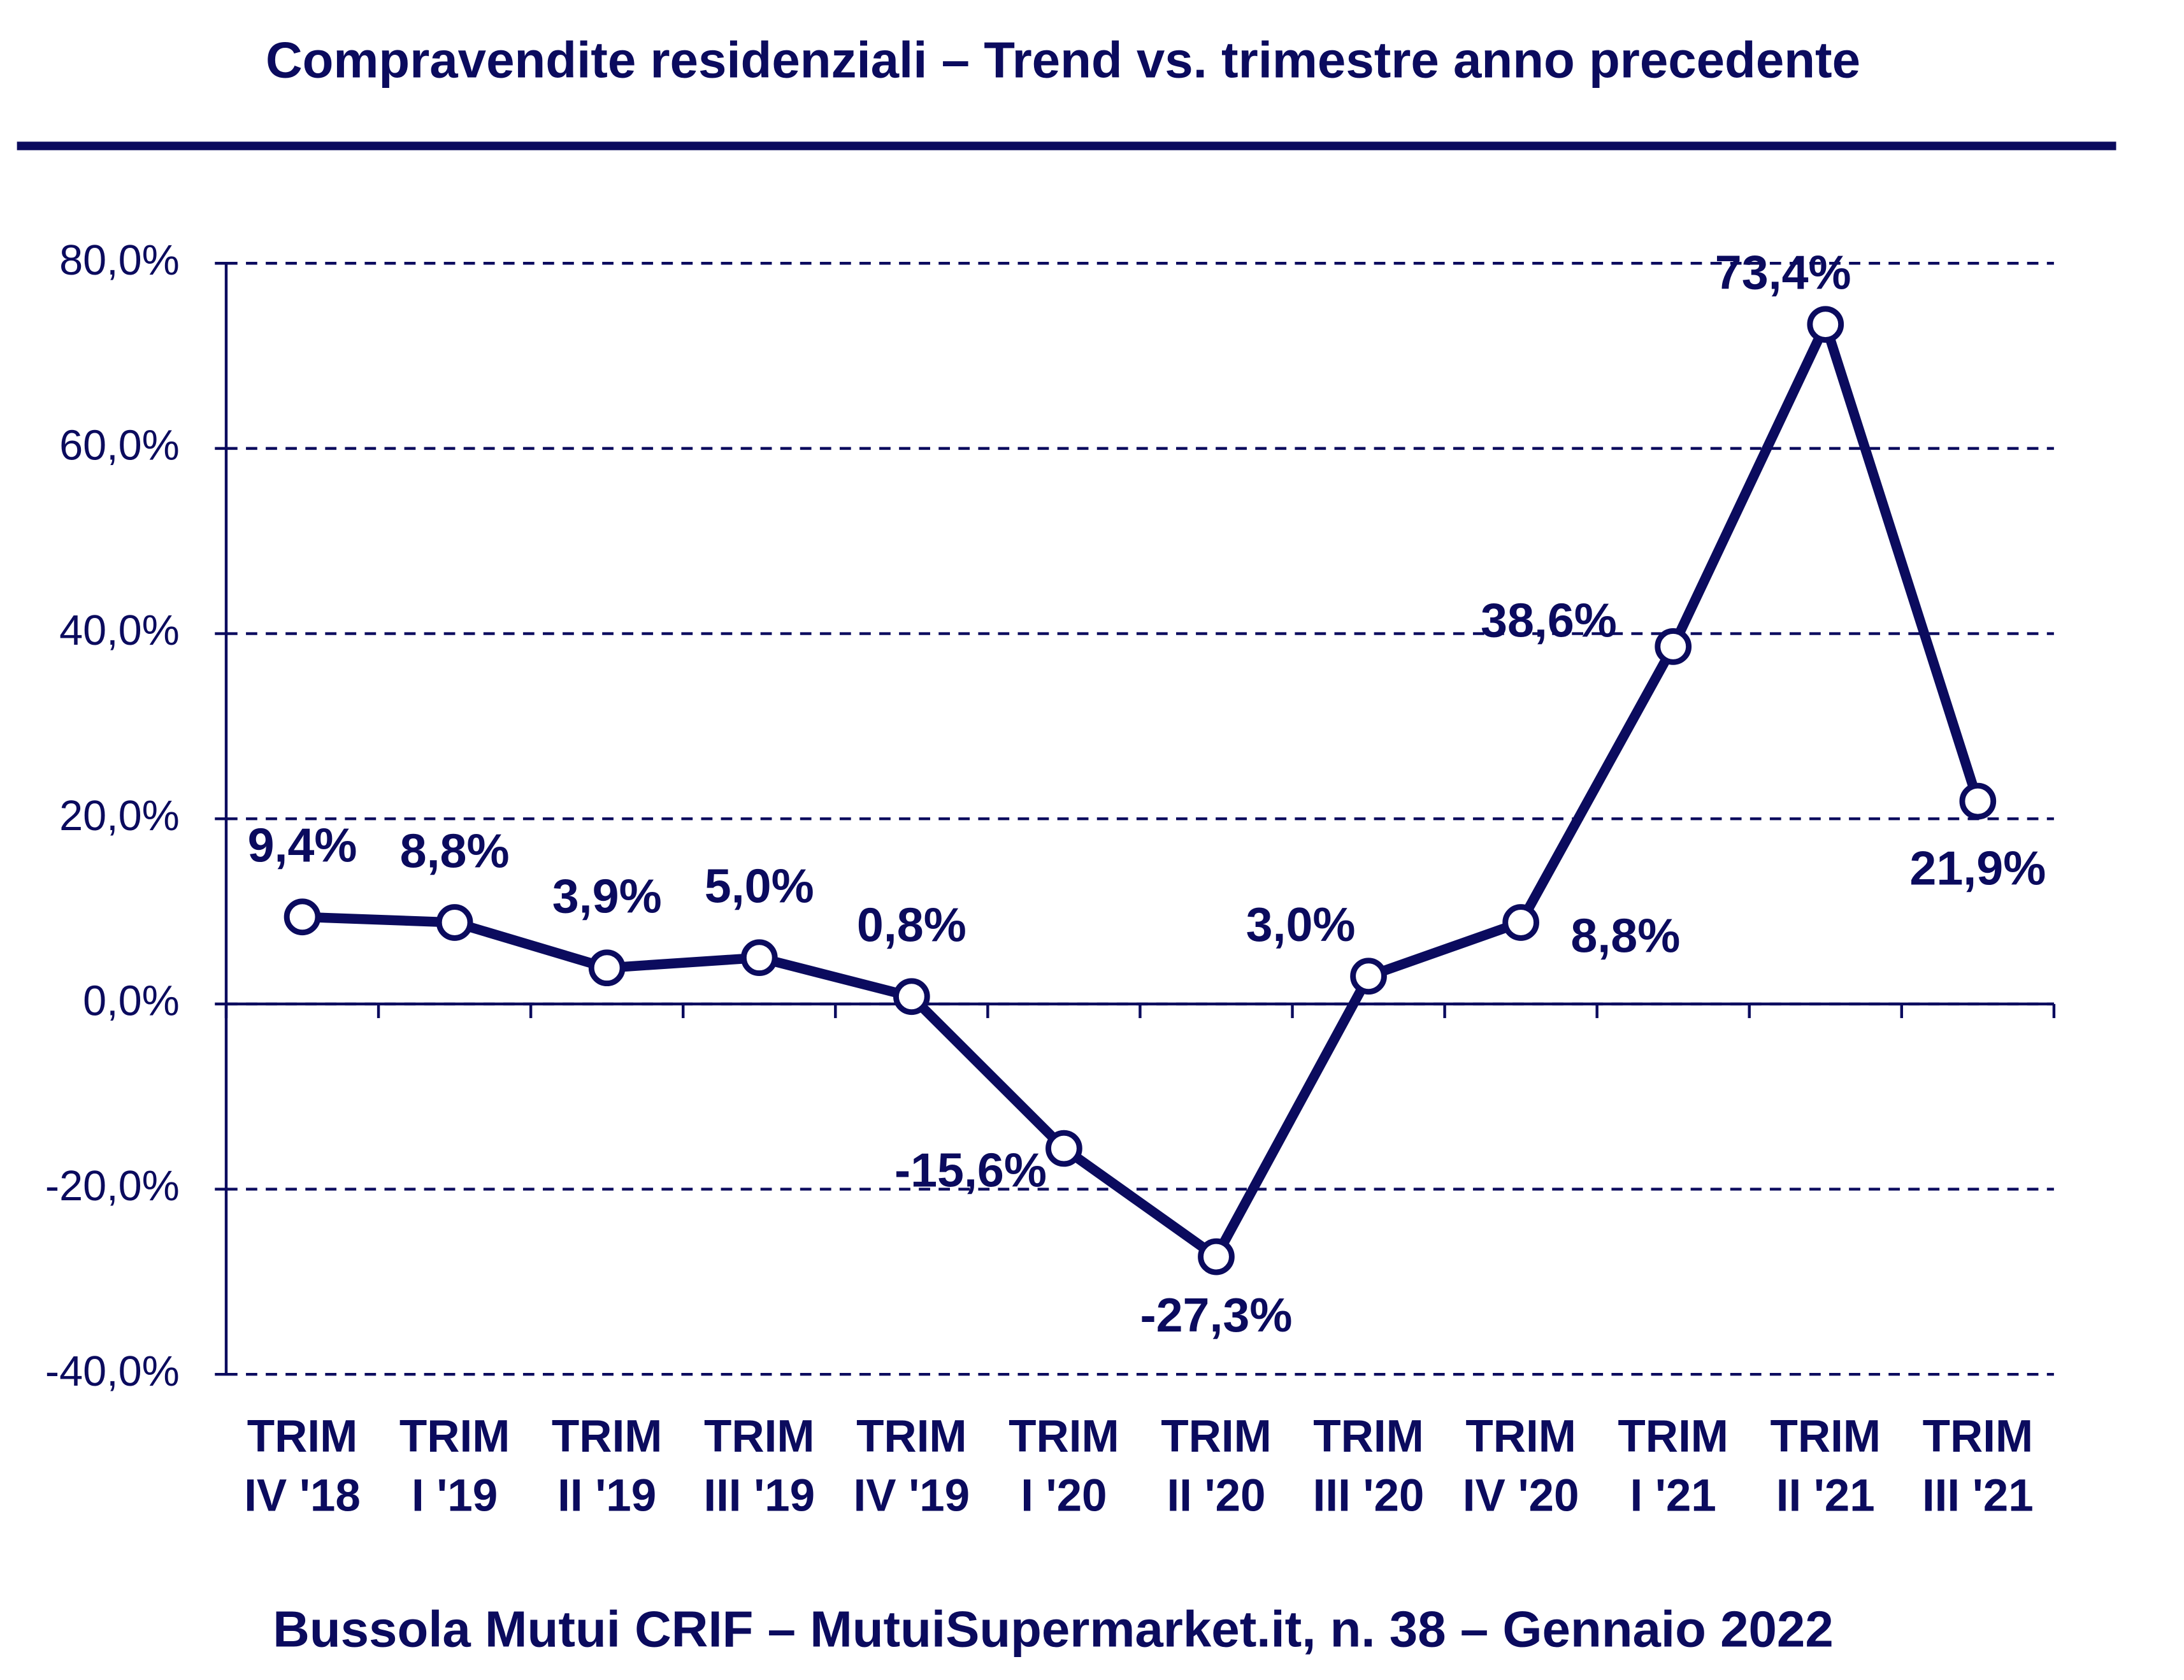  I want to click on x-tick-label: TRIM III '20, so click(1369, 1466).